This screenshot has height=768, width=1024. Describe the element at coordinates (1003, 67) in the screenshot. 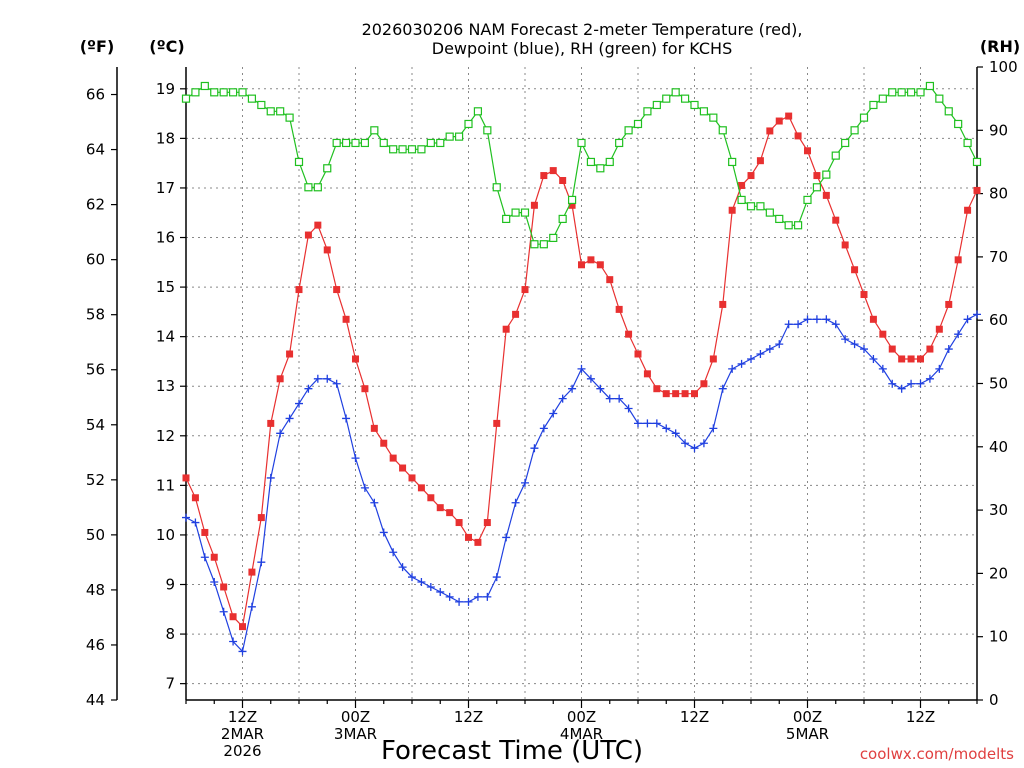

I see `rh-tick-label: 100` at that location.